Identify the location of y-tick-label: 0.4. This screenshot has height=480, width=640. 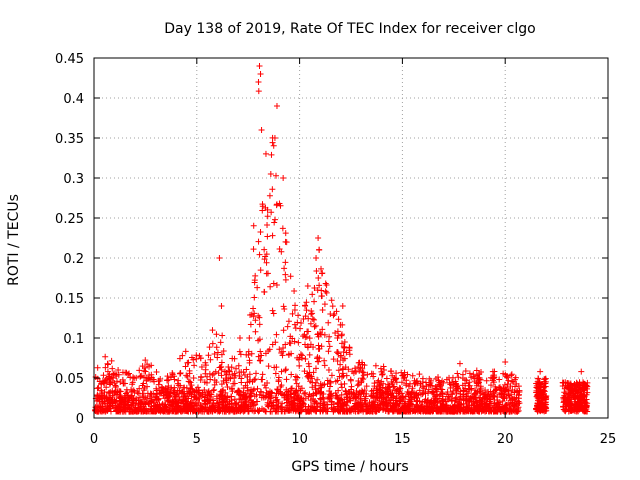
(73, 99).